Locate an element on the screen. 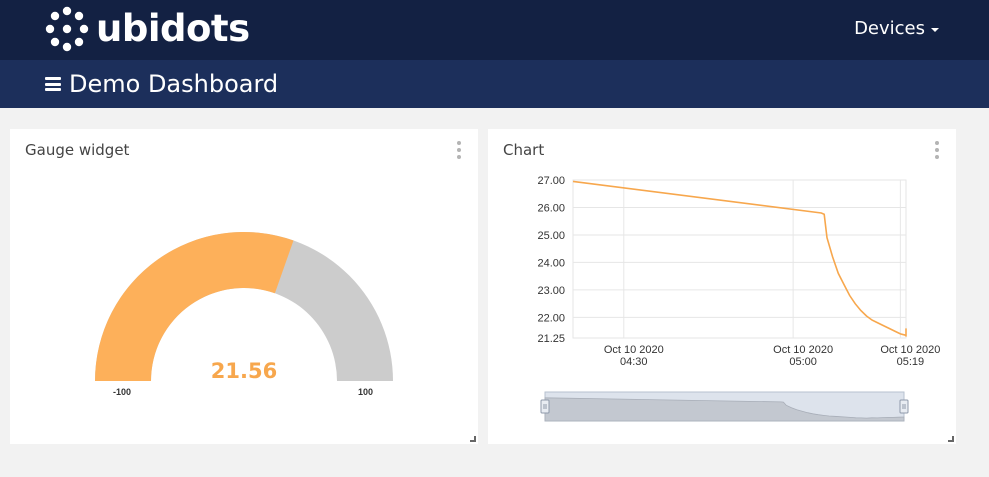 The height and width of the screenshot is (477, 989). navigator-area is located at coordinates (724, 409).